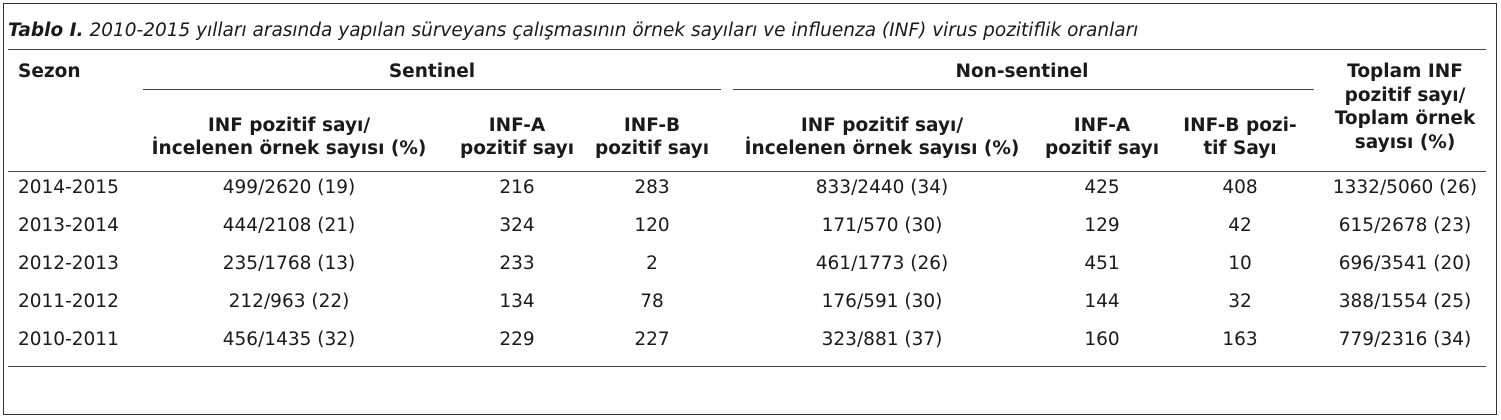  Describe the element at coordinates (289, 148) in the screenshot. I see `header-sent-inf-line2: İncelenen örnek sayısı (%)` at that location.